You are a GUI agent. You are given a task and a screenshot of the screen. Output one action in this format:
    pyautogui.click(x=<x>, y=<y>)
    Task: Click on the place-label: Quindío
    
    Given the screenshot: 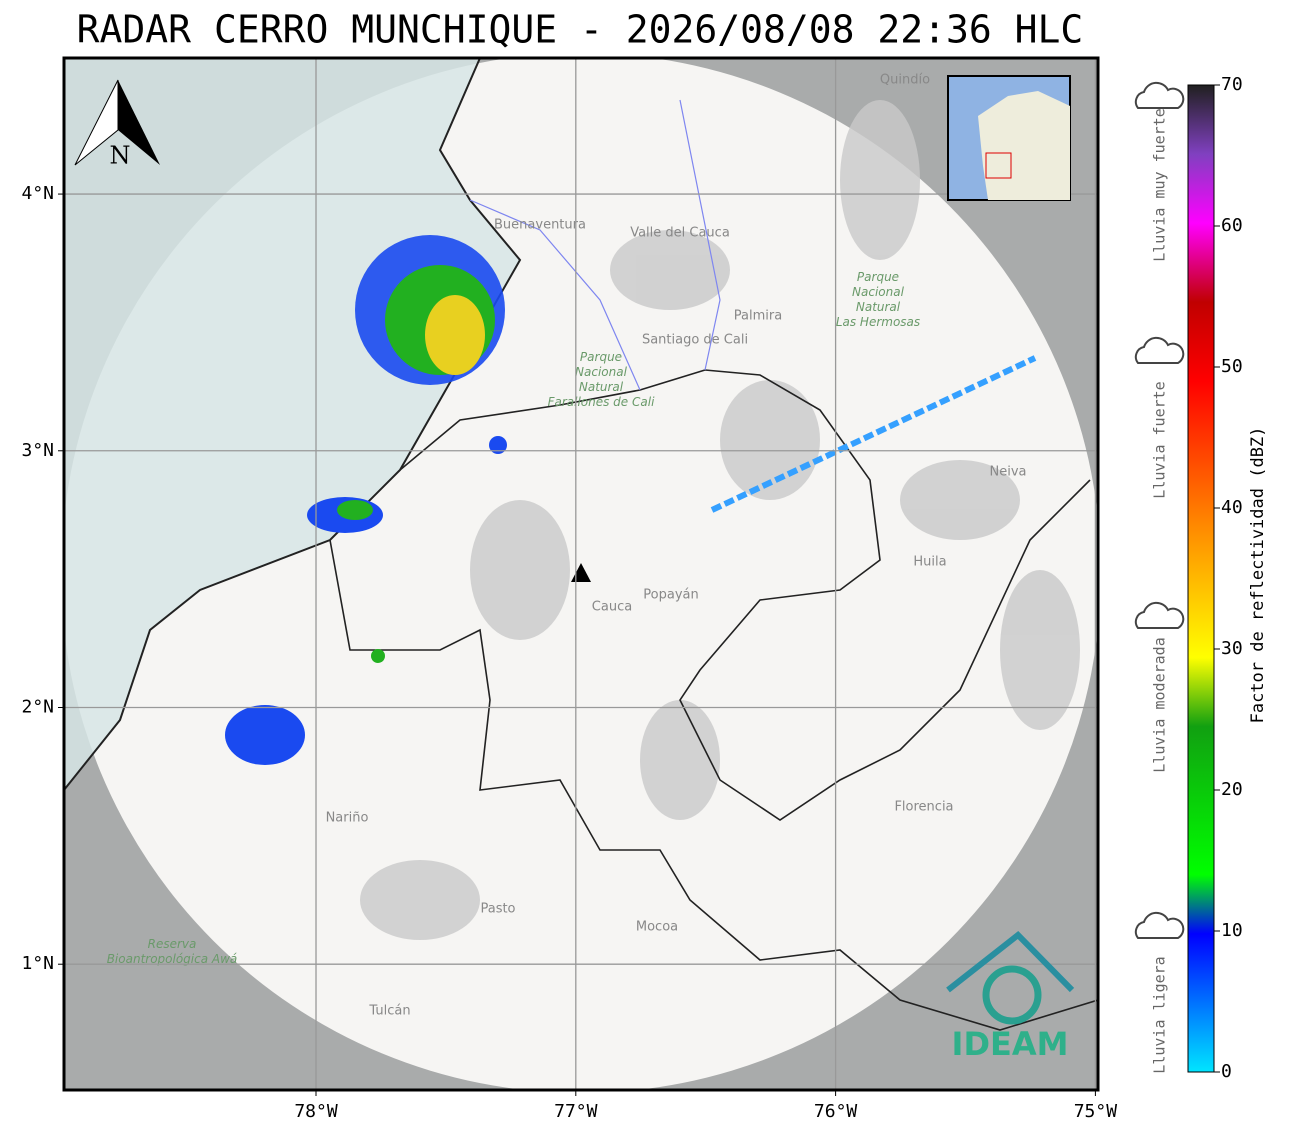 What is the action you would take?
    pyautogui.click(x=905, y=80)
    